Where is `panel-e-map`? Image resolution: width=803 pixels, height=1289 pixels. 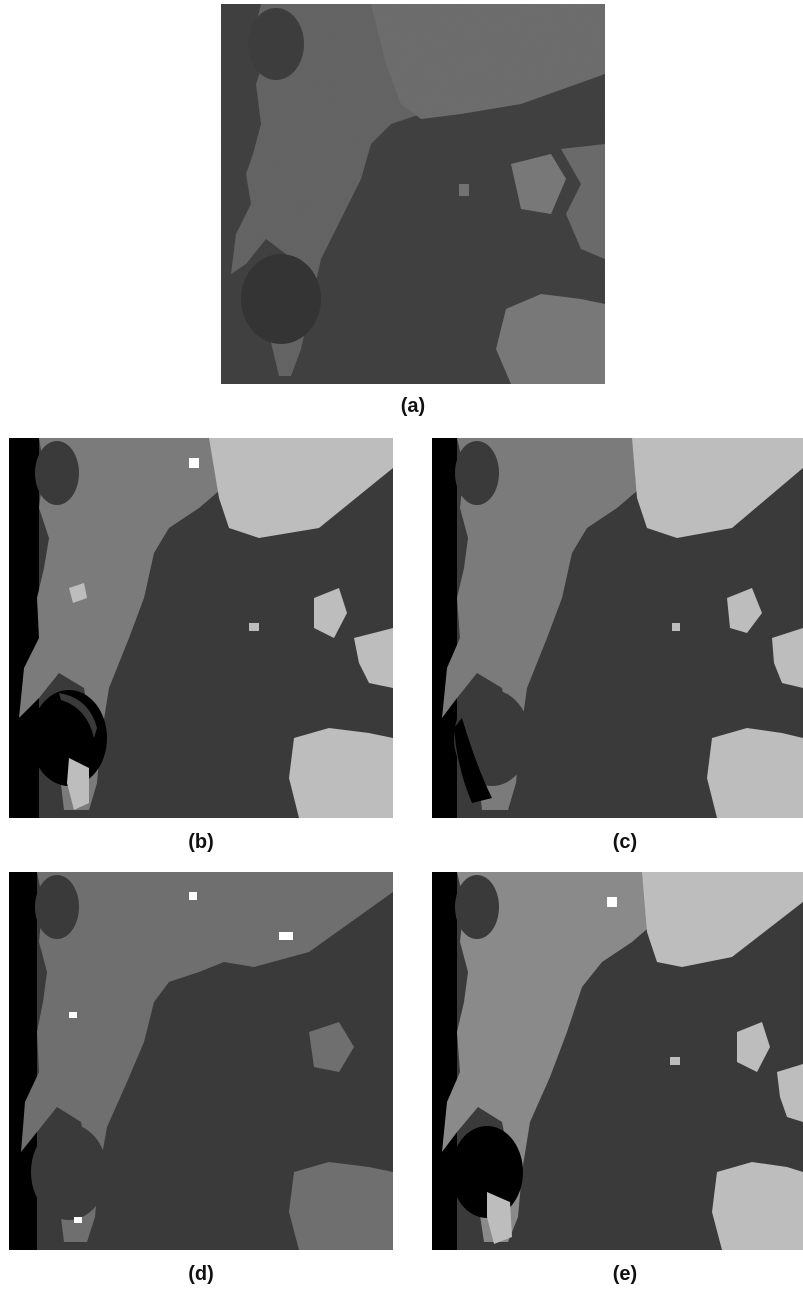 panel-e-map is located at coordinates (617, 1061).